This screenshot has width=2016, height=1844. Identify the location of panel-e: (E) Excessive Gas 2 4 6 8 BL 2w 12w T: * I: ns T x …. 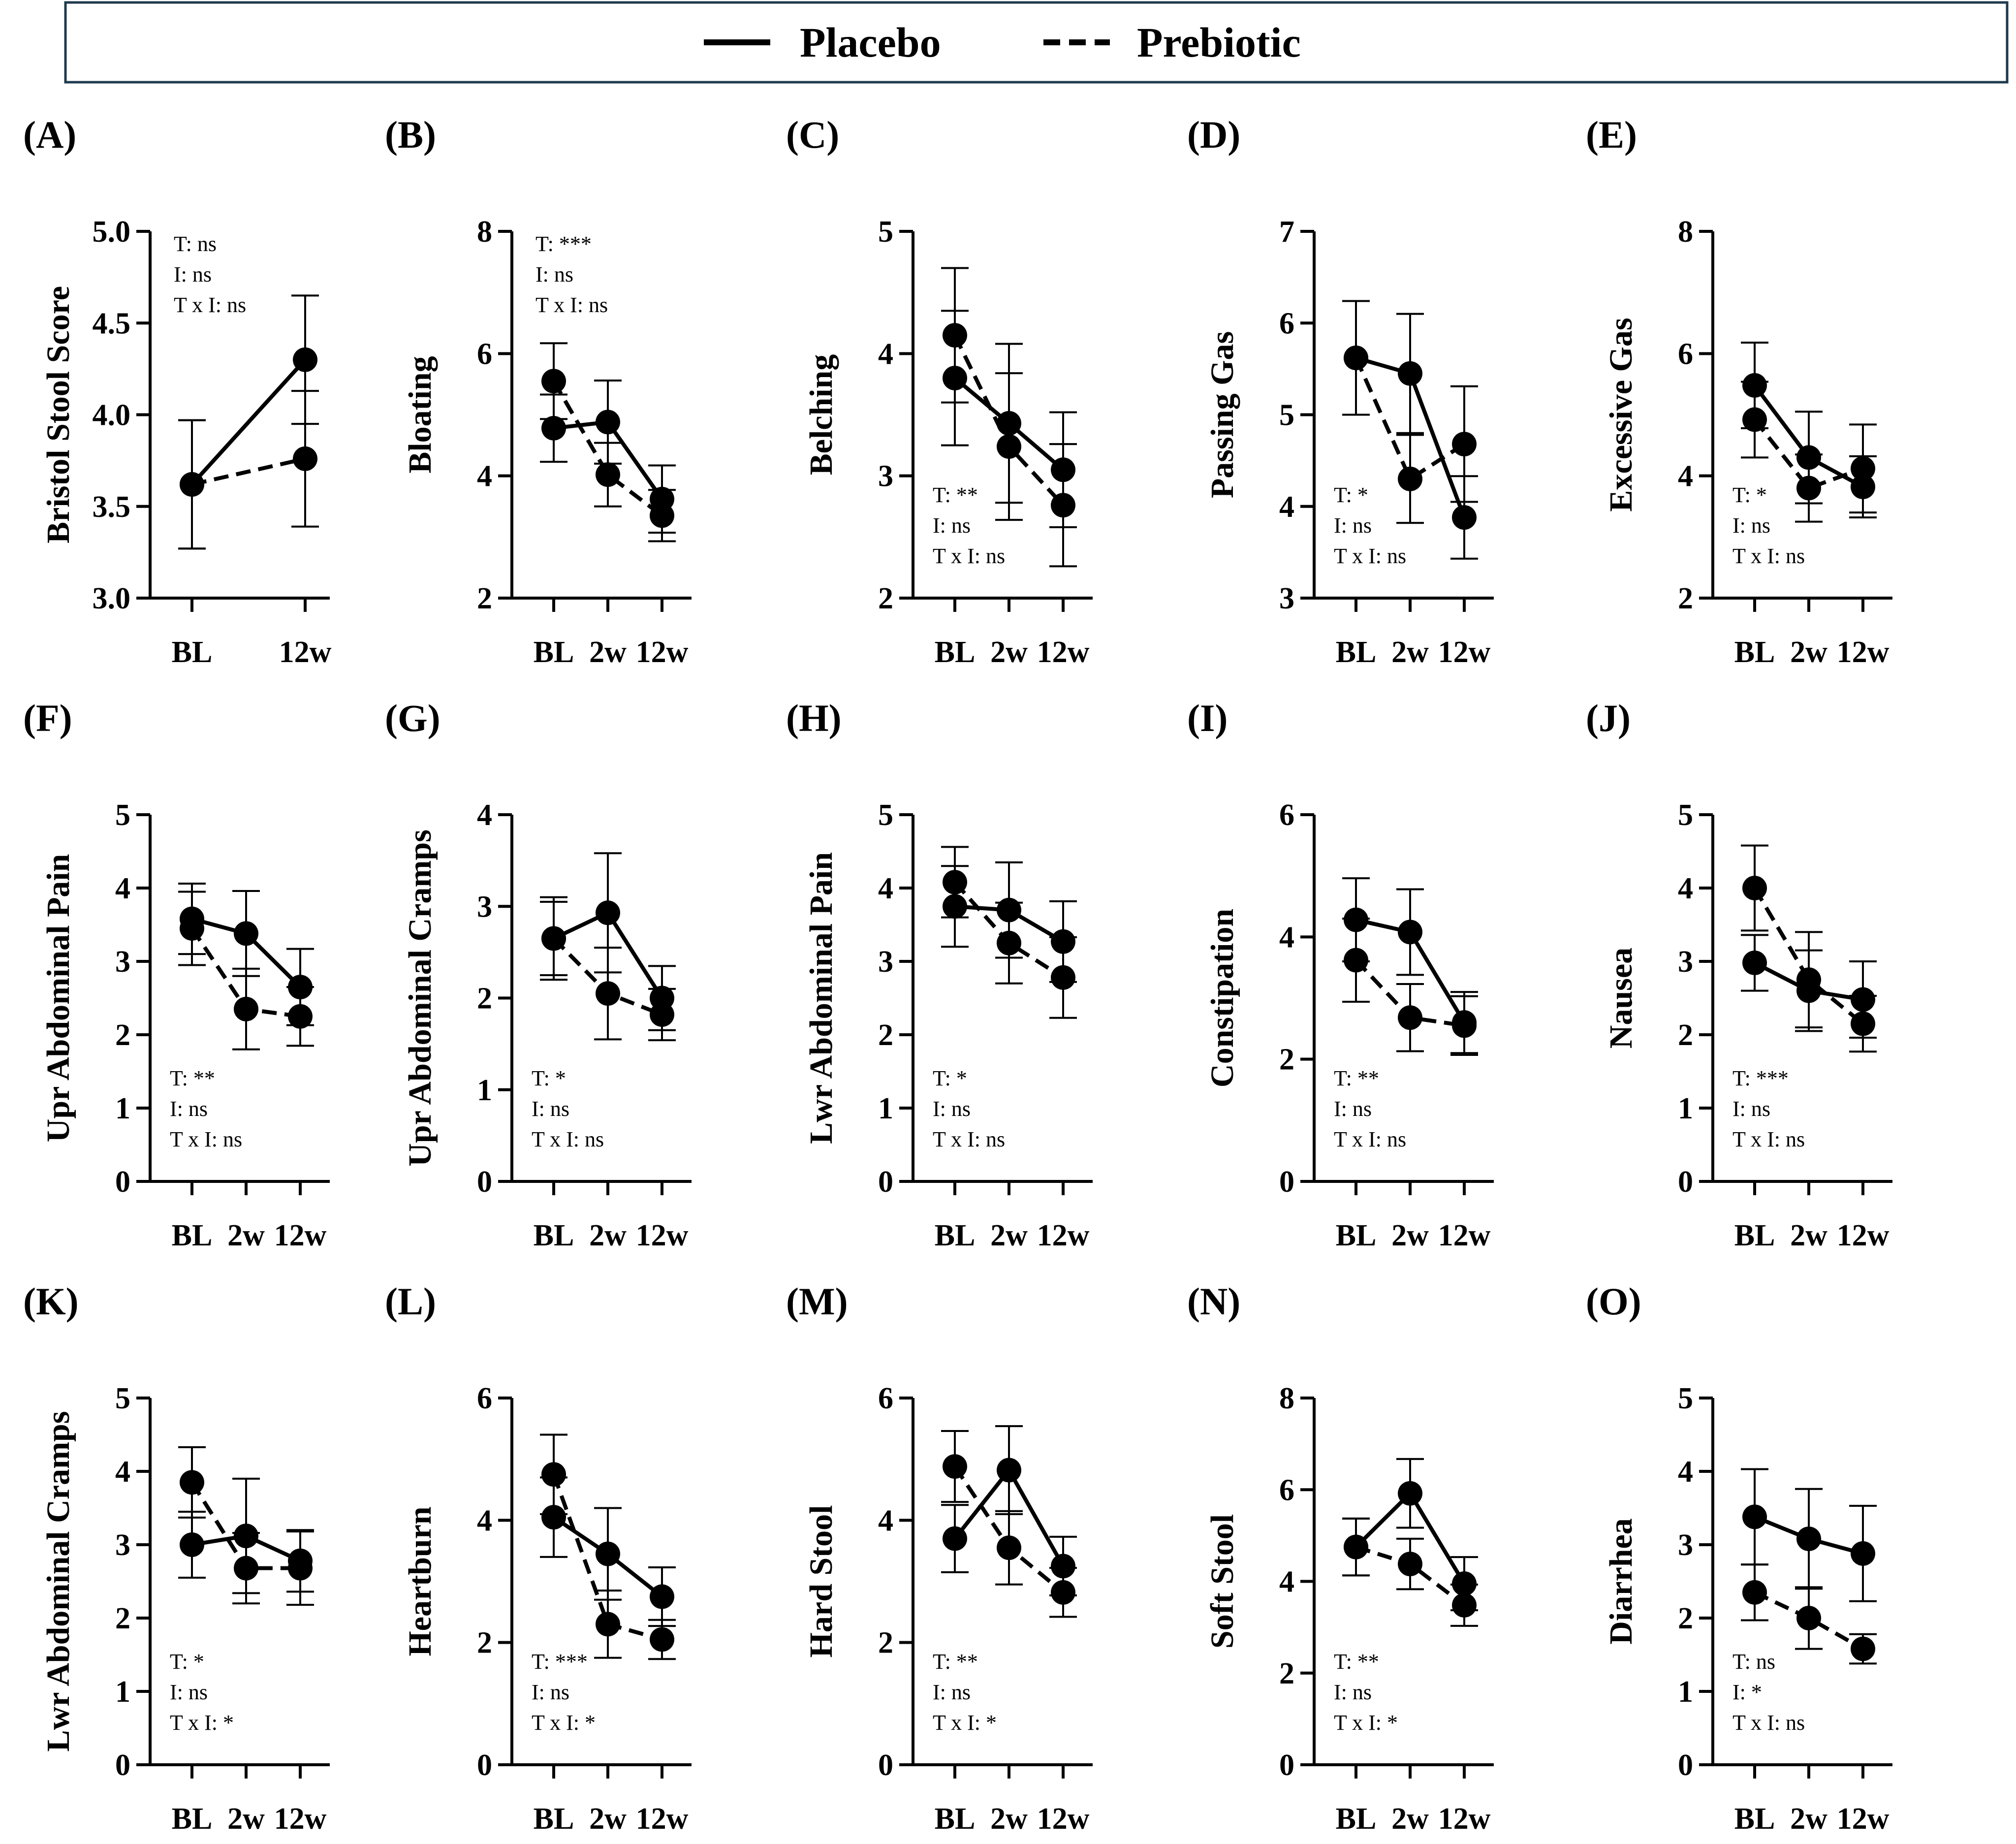
(1739, 391).